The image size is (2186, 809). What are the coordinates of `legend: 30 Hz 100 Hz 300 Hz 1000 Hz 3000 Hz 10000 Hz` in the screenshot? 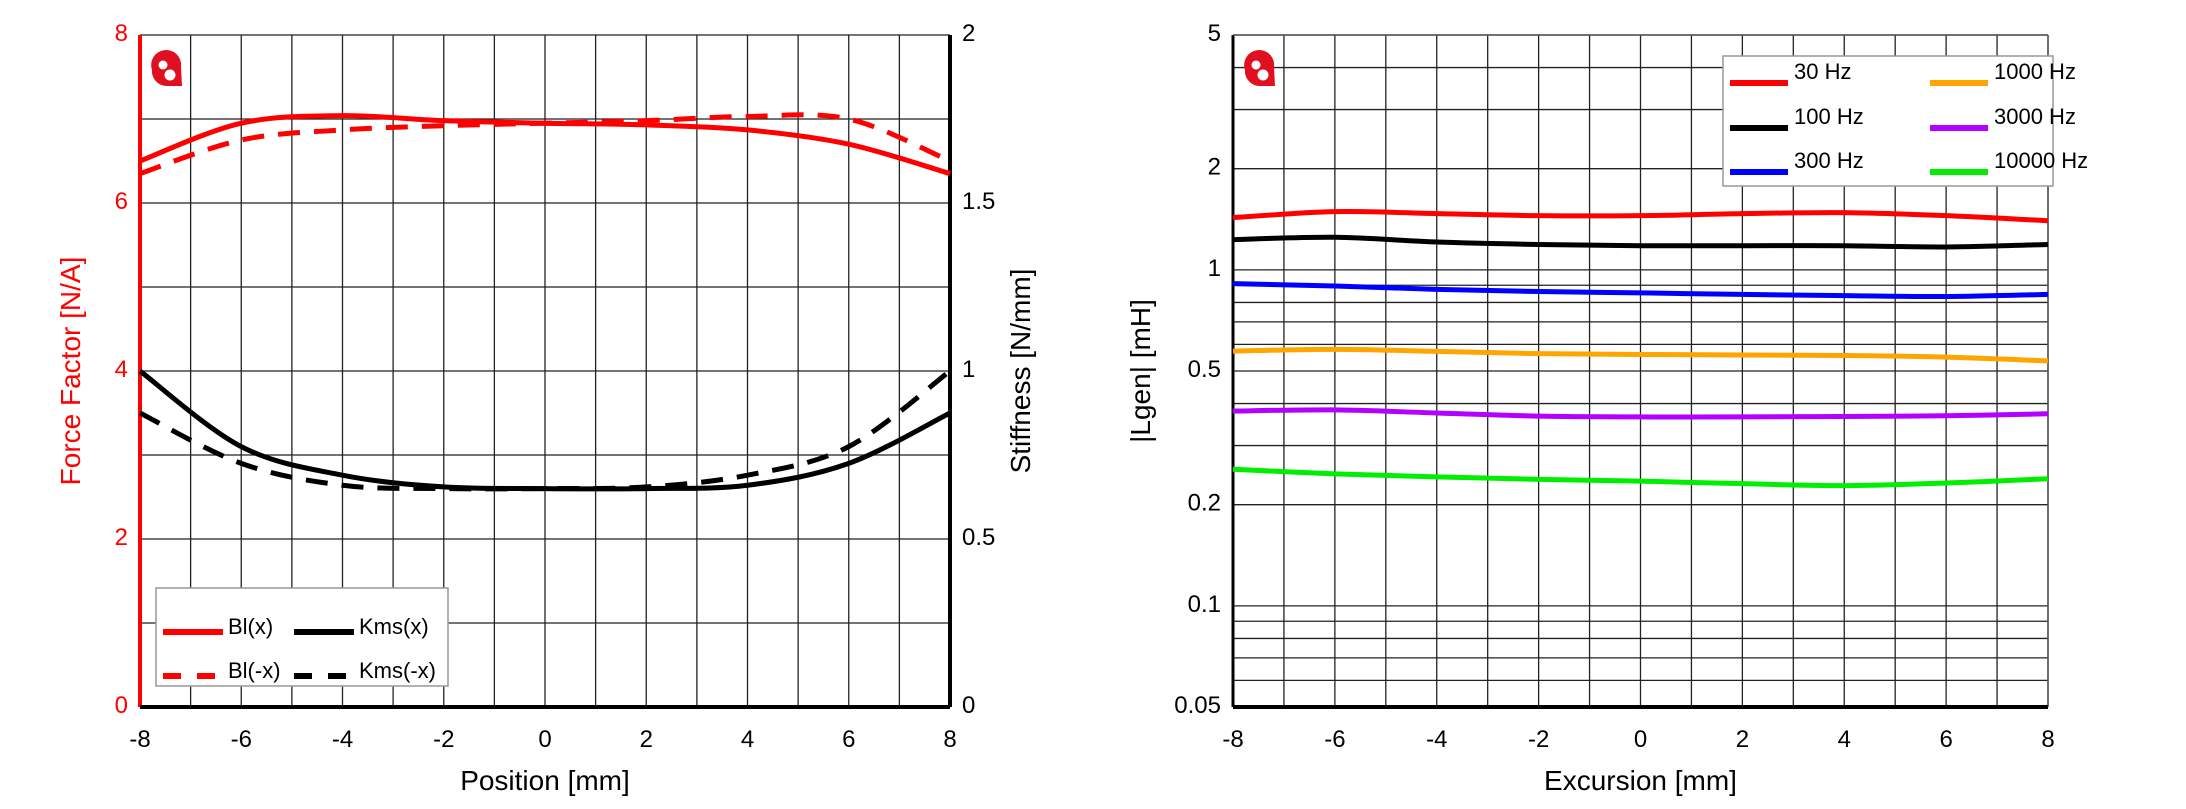 It's located at (1905, 121).